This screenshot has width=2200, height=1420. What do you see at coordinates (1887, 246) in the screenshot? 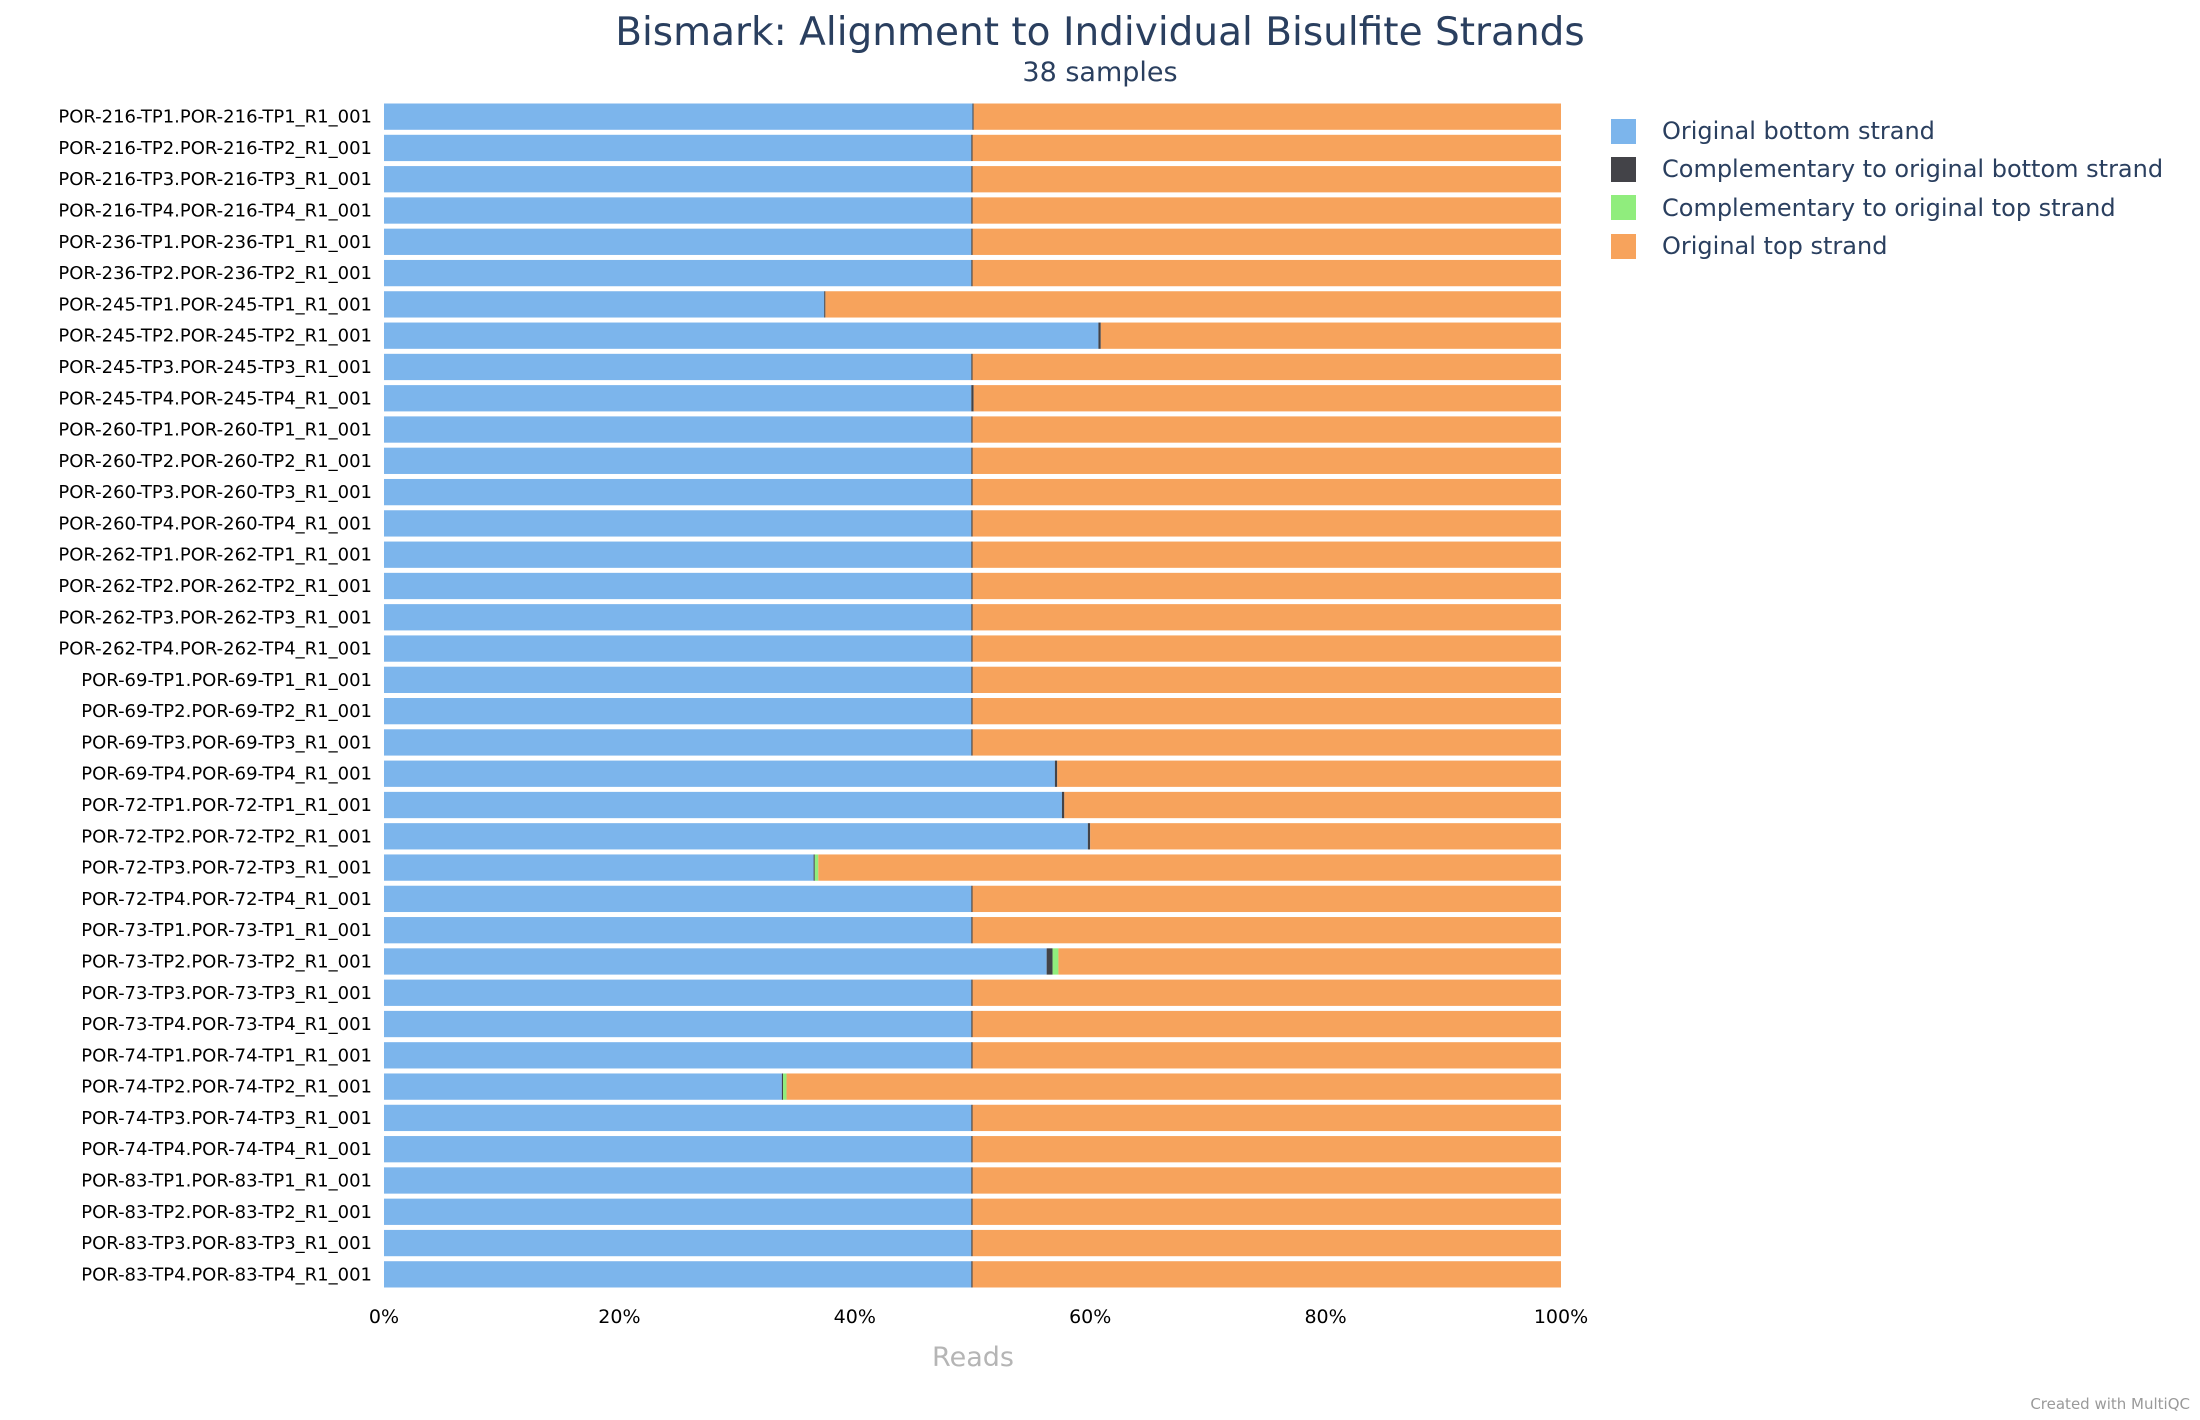
I see `legend-item-original-top-strand: Original top strand` at bounding box center [1887, 246].